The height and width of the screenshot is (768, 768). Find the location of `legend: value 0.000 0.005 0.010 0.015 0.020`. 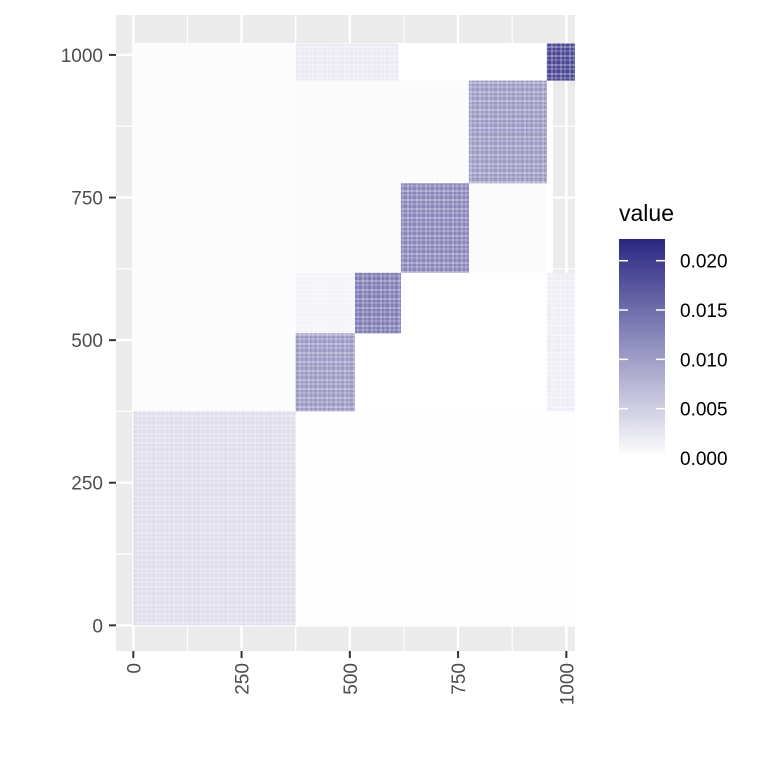

legend: value 0.000 0.005 0.010 0.015 0.020 is located at coordinates (673, 335).